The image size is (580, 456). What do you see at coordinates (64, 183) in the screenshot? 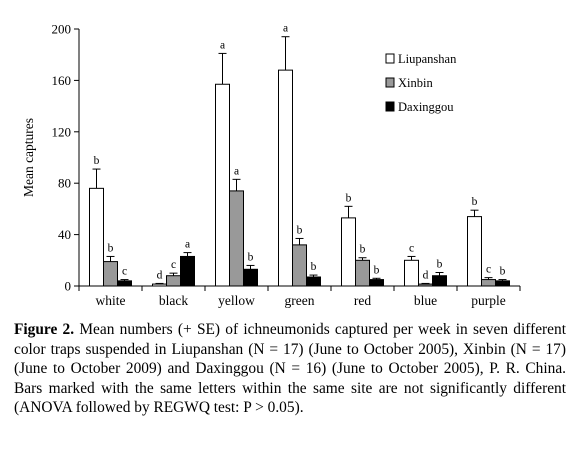
I see `y-tick-label: 80` at bounding box center [64, 183].